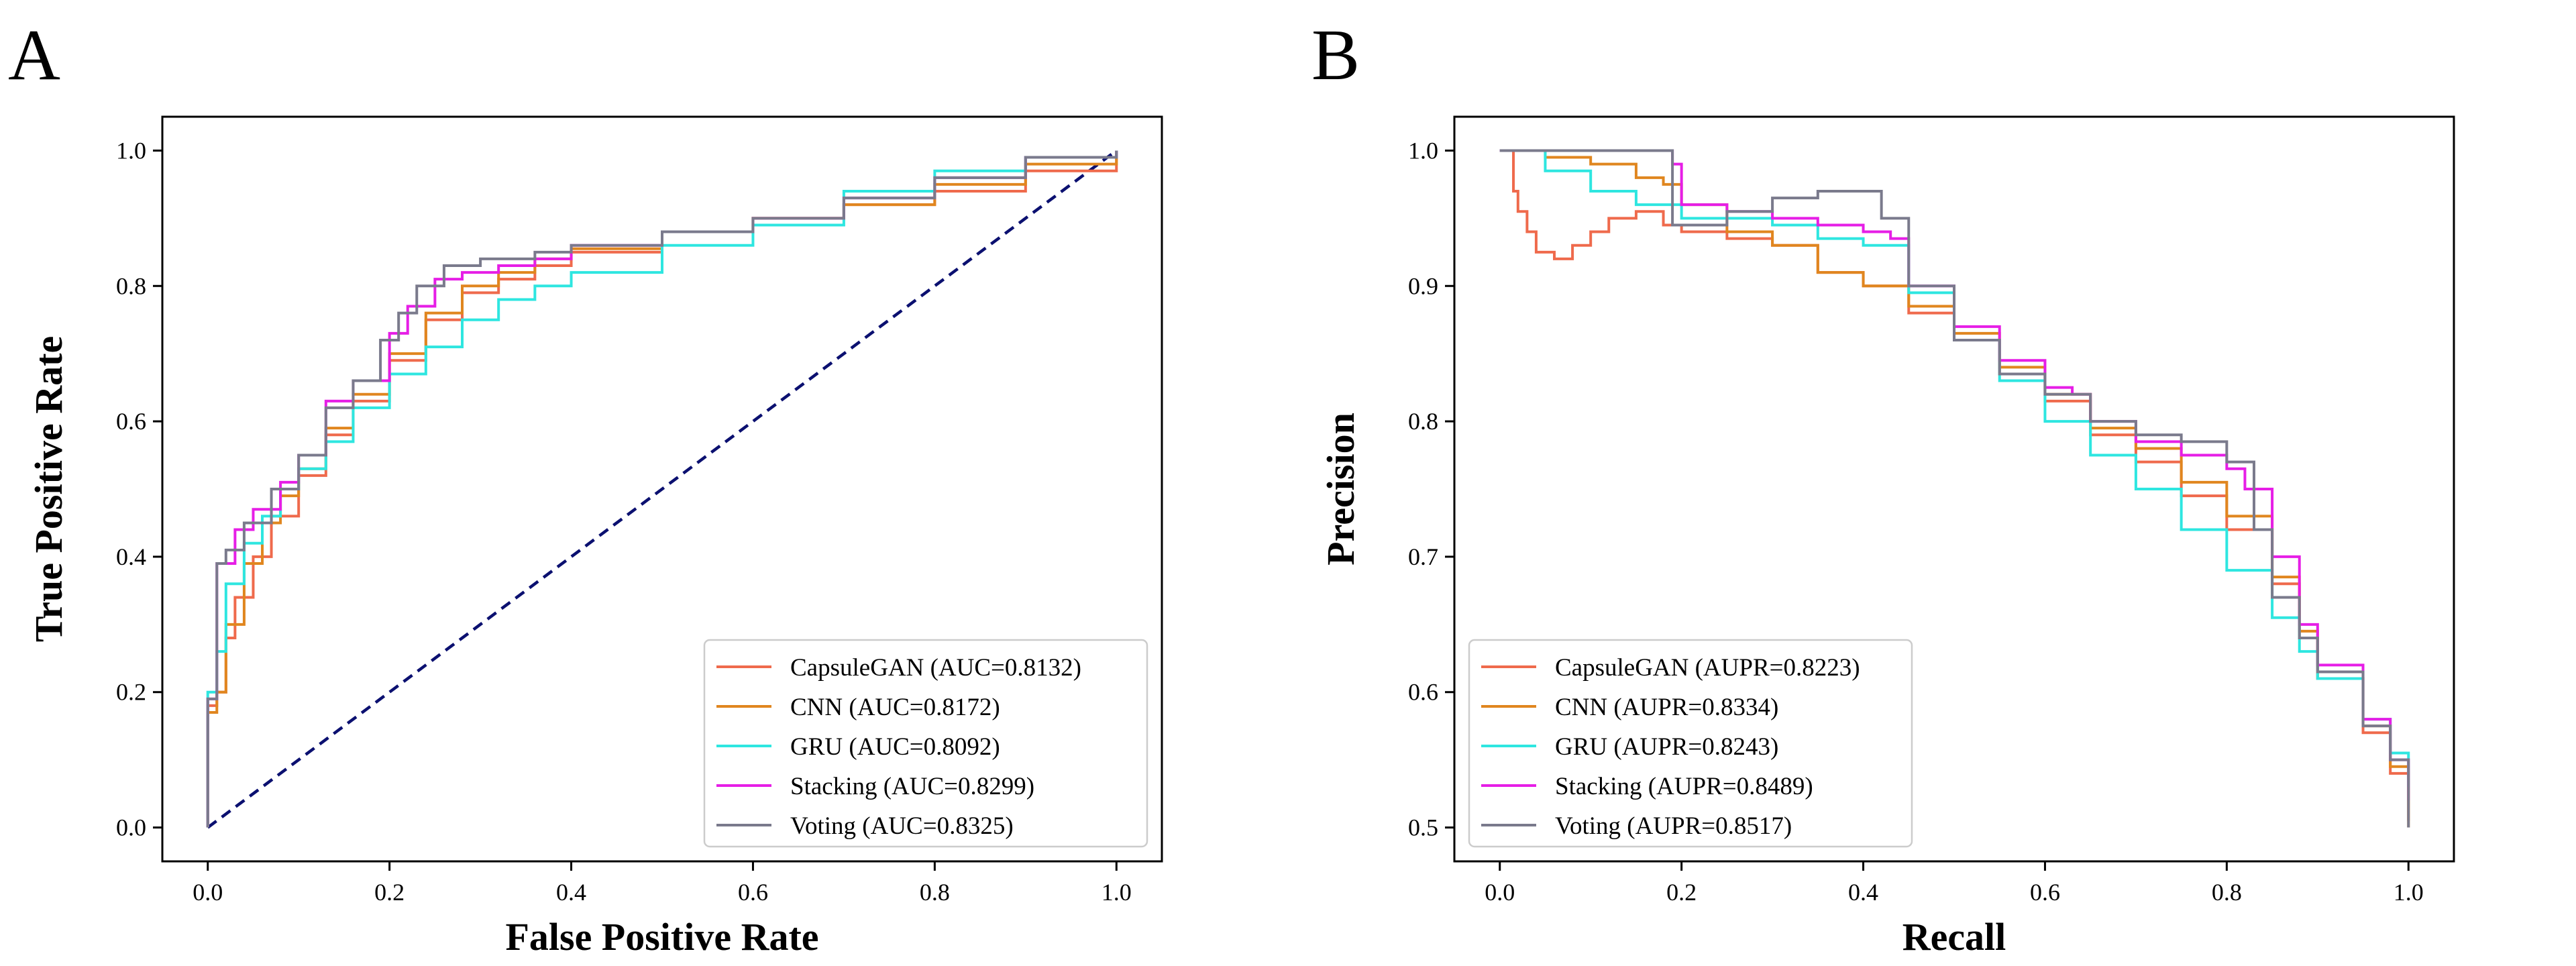  I want to click on legend-label-cnn: CNN (AUC=0.8172), so click(895, 707).